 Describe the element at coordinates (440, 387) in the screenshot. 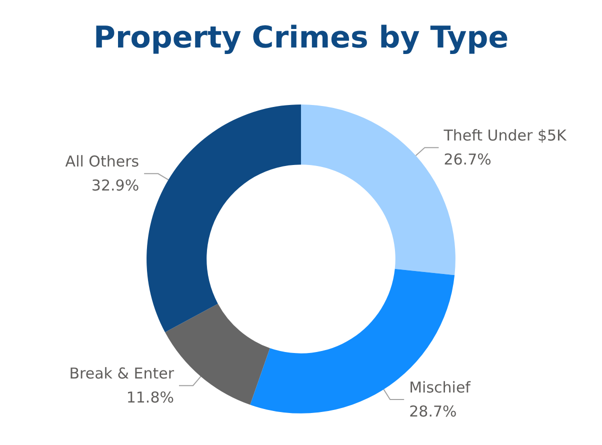

I see `slice-label: Mischief` at that location.